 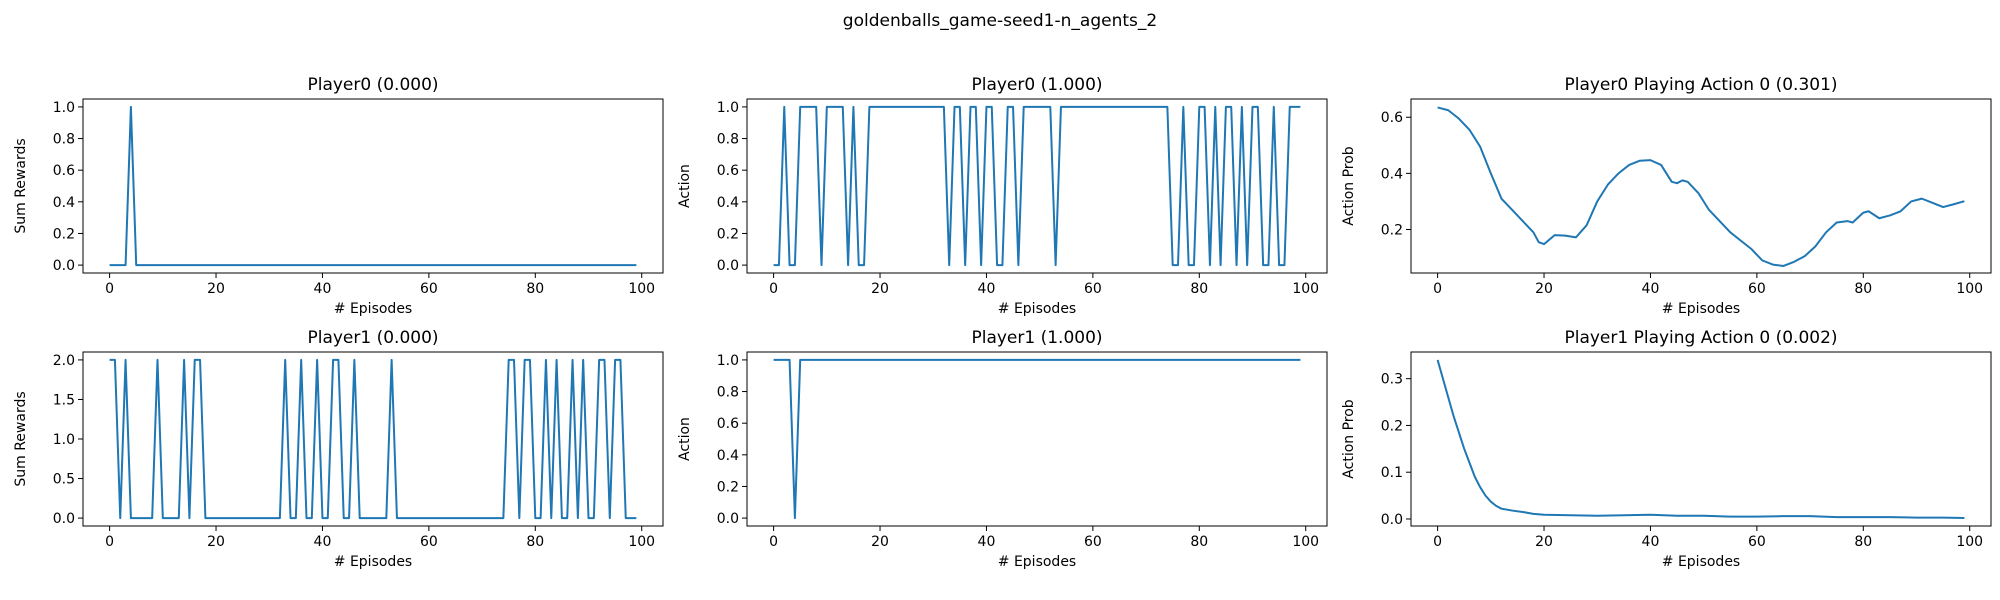 I want to click on subplot-title: Player1 (1.000), so click(x=1036, y=338).